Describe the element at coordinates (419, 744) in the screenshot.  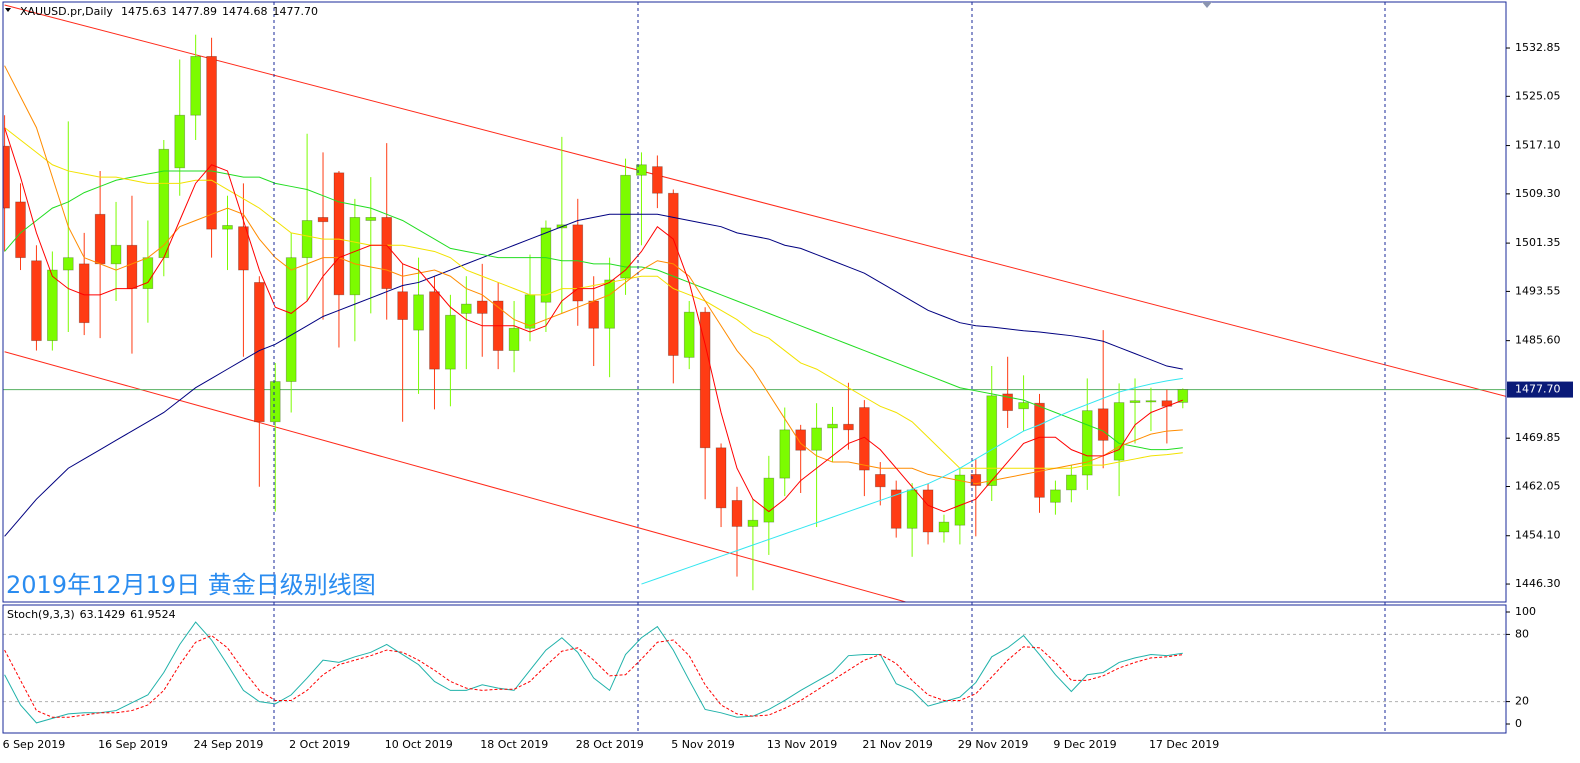
I see `x-tick-label: 10 Oct 2019` at that location.